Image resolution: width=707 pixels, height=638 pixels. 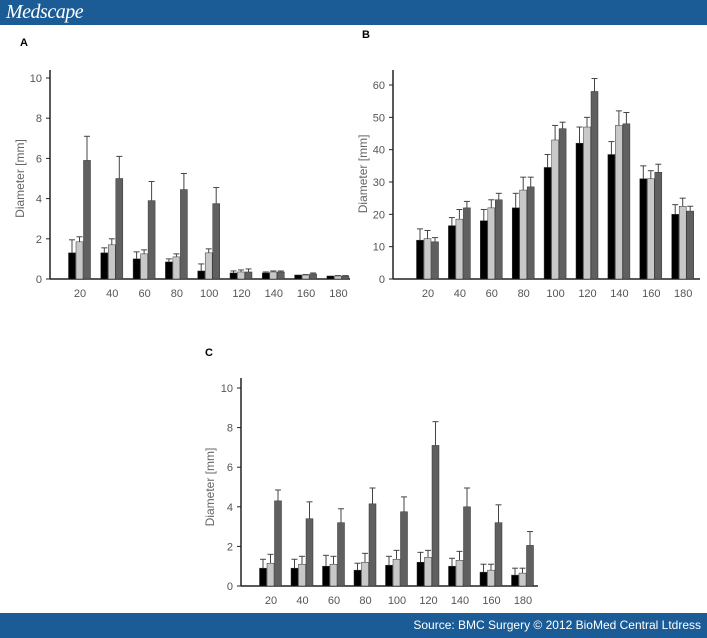 What do you see at coordinates (230, 508) in the screenshot?
I see `y-tick-label: 4` at bounding box center [230, 508].